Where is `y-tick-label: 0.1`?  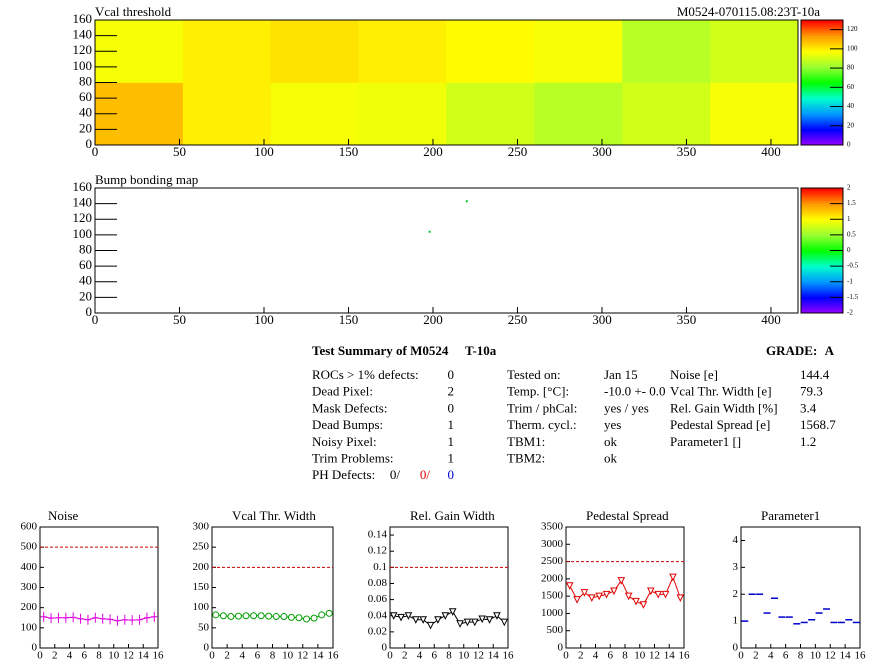
y-tick-label: 0.1 is located at coordinates (380, 567).